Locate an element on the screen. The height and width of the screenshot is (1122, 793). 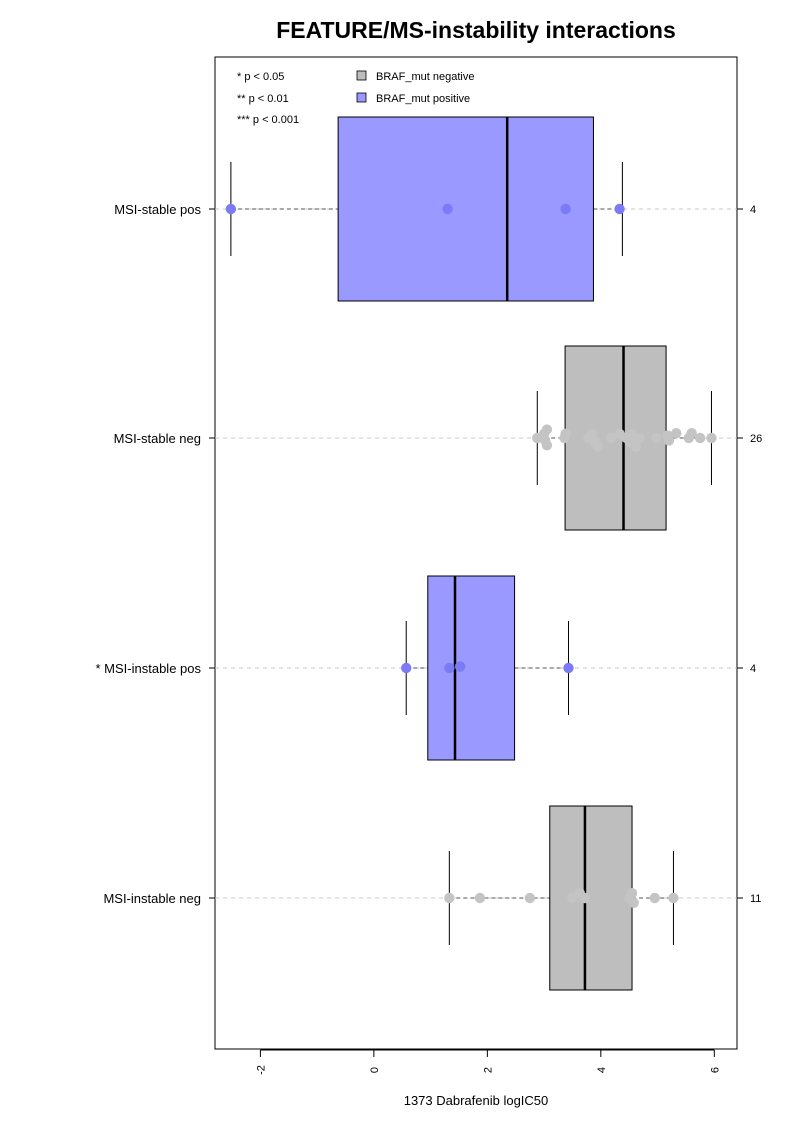
x-tick-label: 0 is located at coordinates (375, 1070).